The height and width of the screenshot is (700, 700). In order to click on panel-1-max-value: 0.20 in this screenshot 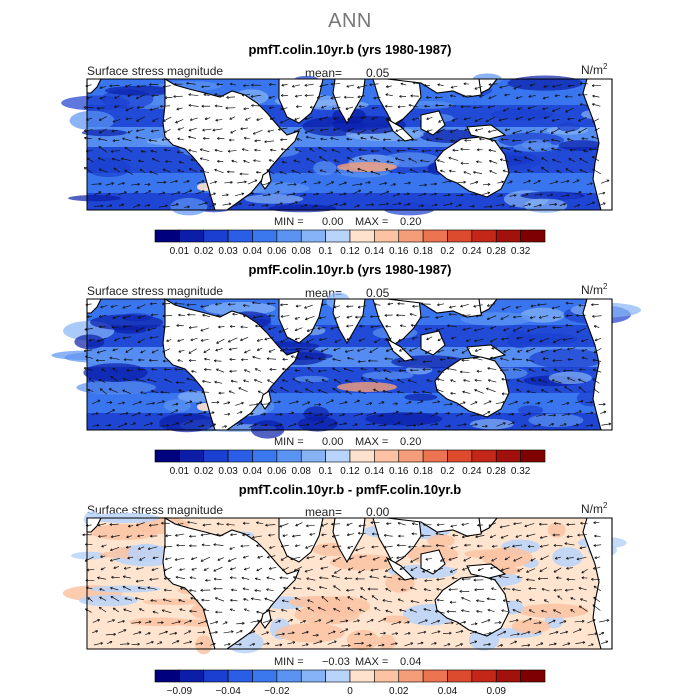, I will do `click(411, 222)`.